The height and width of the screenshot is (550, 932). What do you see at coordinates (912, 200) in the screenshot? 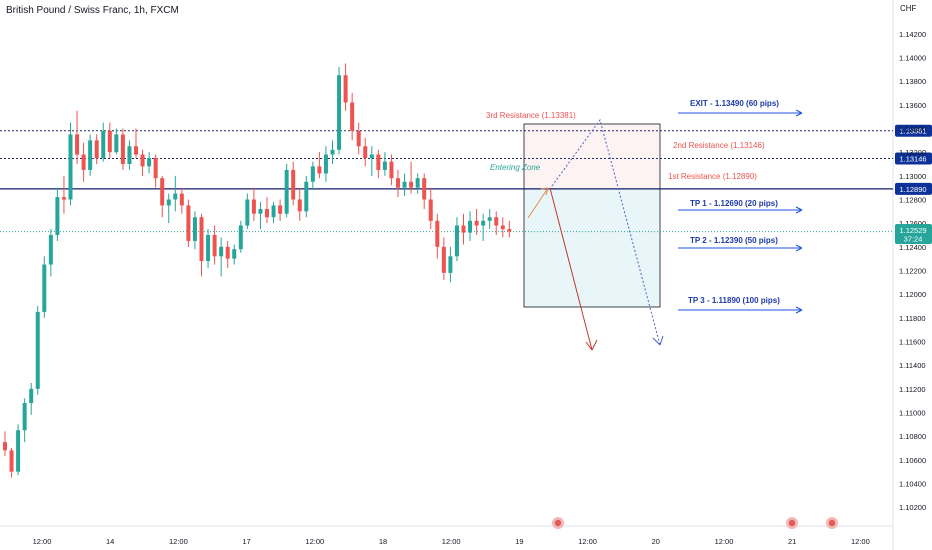
I see `y-tick-label: 1.12800` at bounding box center [912, 200].